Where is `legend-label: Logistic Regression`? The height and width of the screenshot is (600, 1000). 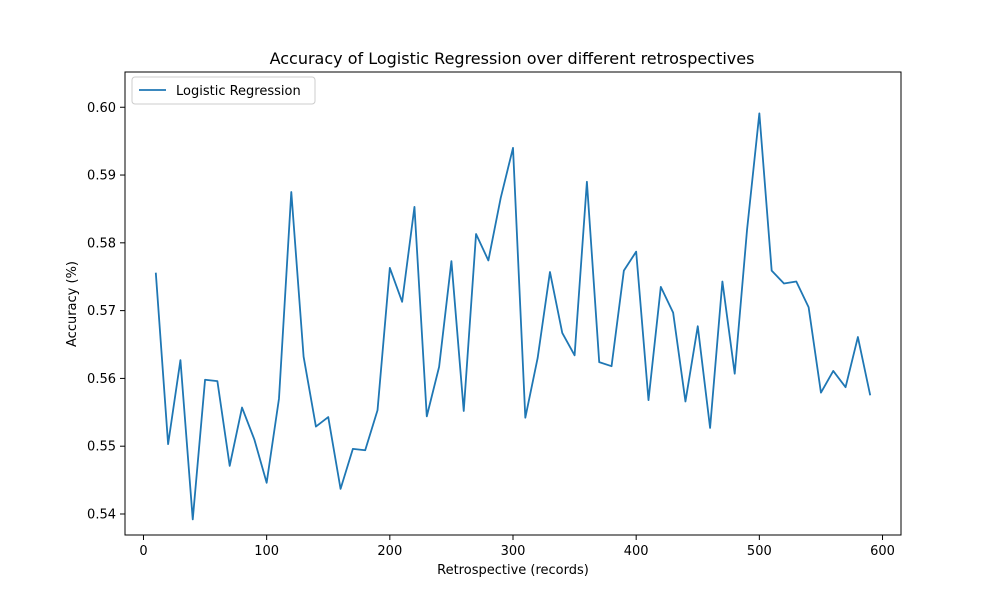
legend-label: Logistic Regression is located at coordinates (238, 91).